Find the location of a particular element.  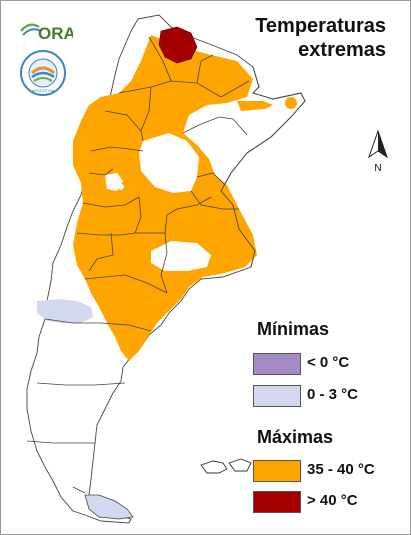

legend-label-below-zero: < 0 °C is located at coordinates (328, 362).